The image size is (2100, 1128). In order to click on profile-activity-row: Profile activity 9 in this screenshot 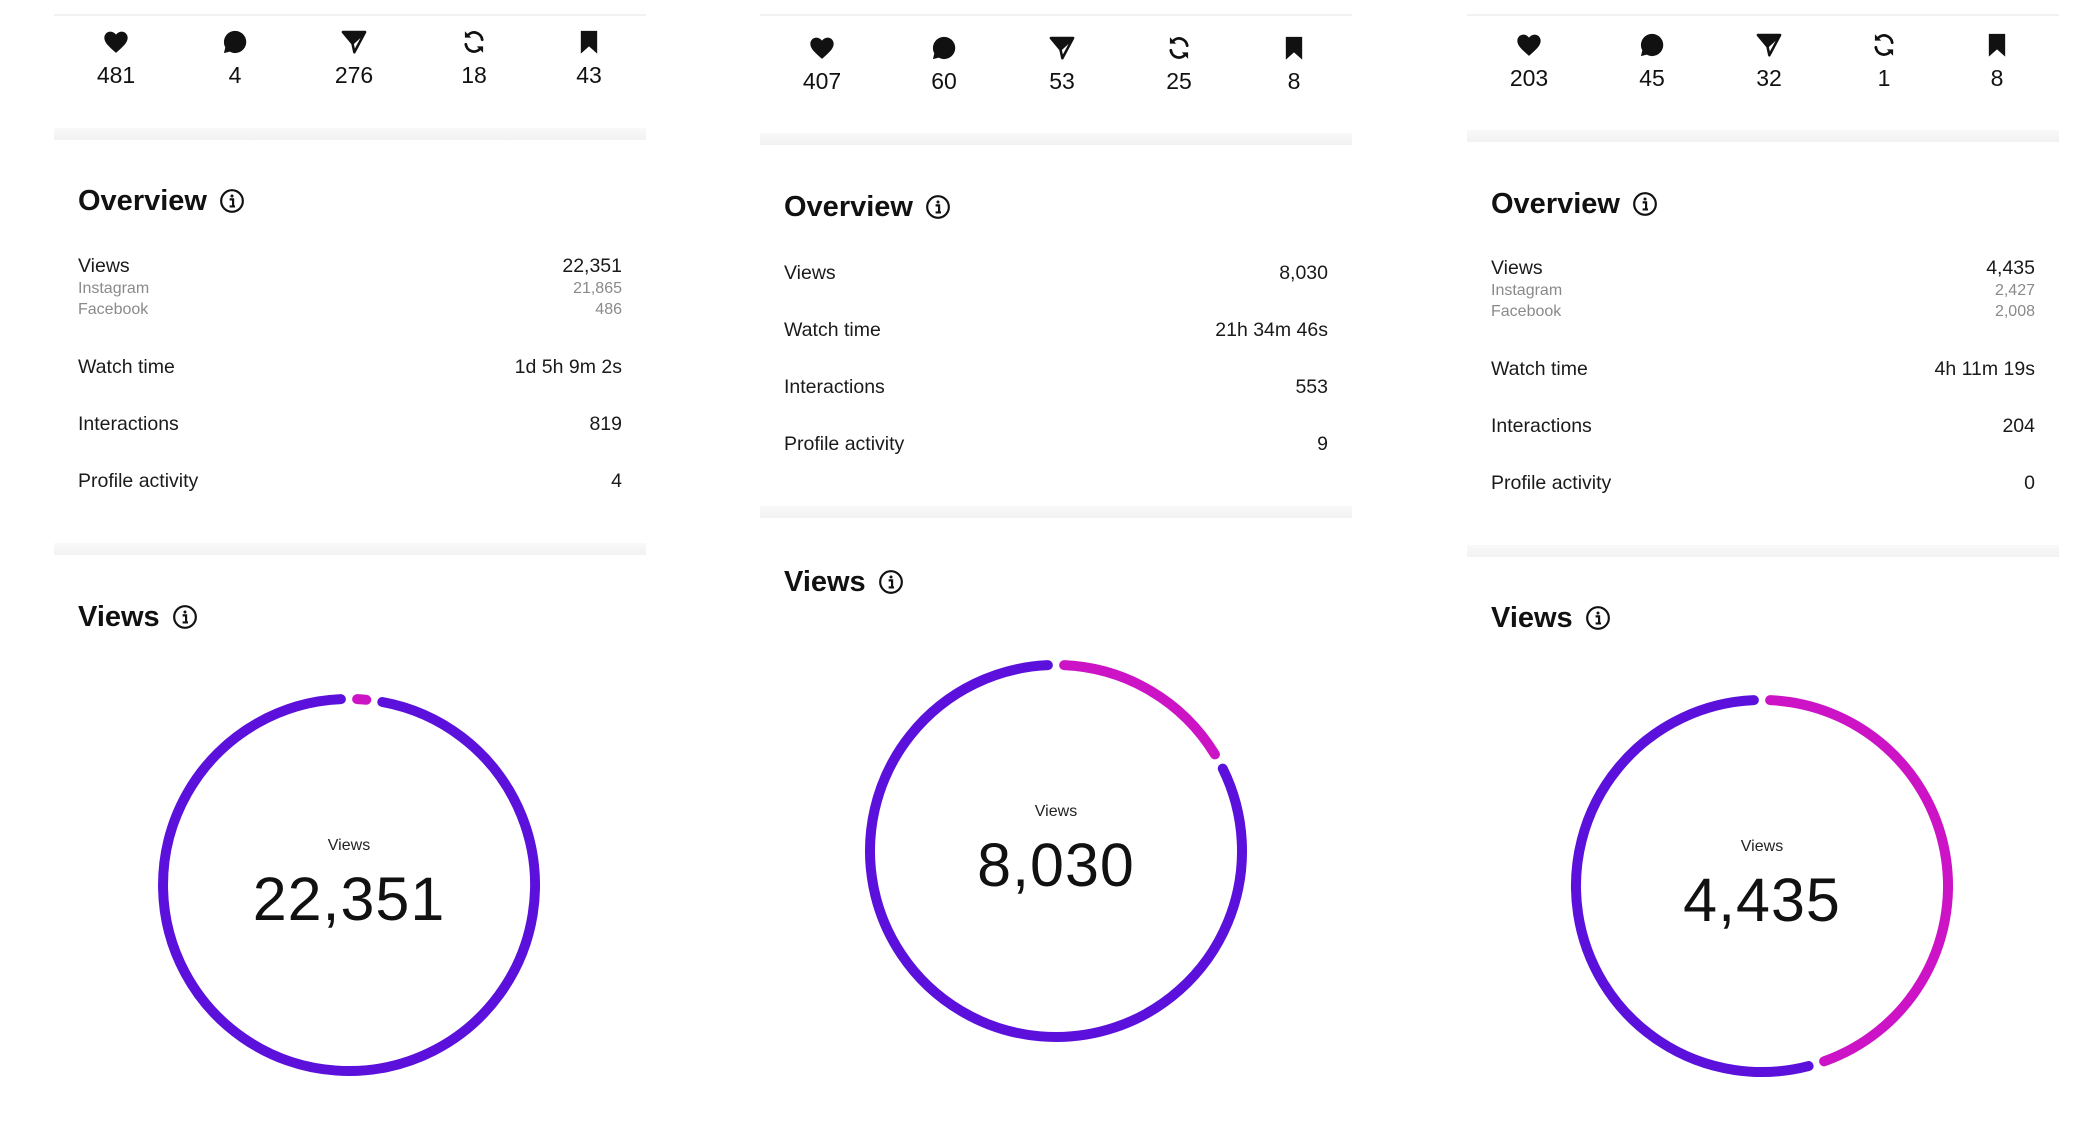, I will do `click(1056, 444)`.